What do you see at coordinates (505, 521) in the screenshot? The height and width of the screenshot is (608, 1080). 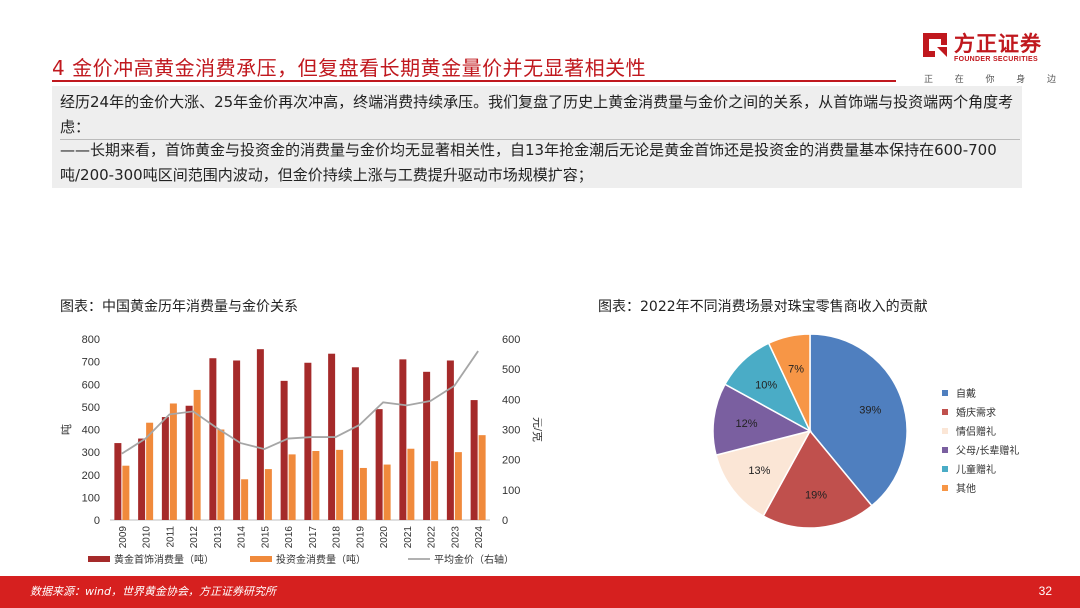 I see `y-right-tick-label: 0` at bounding box center [505, 521].